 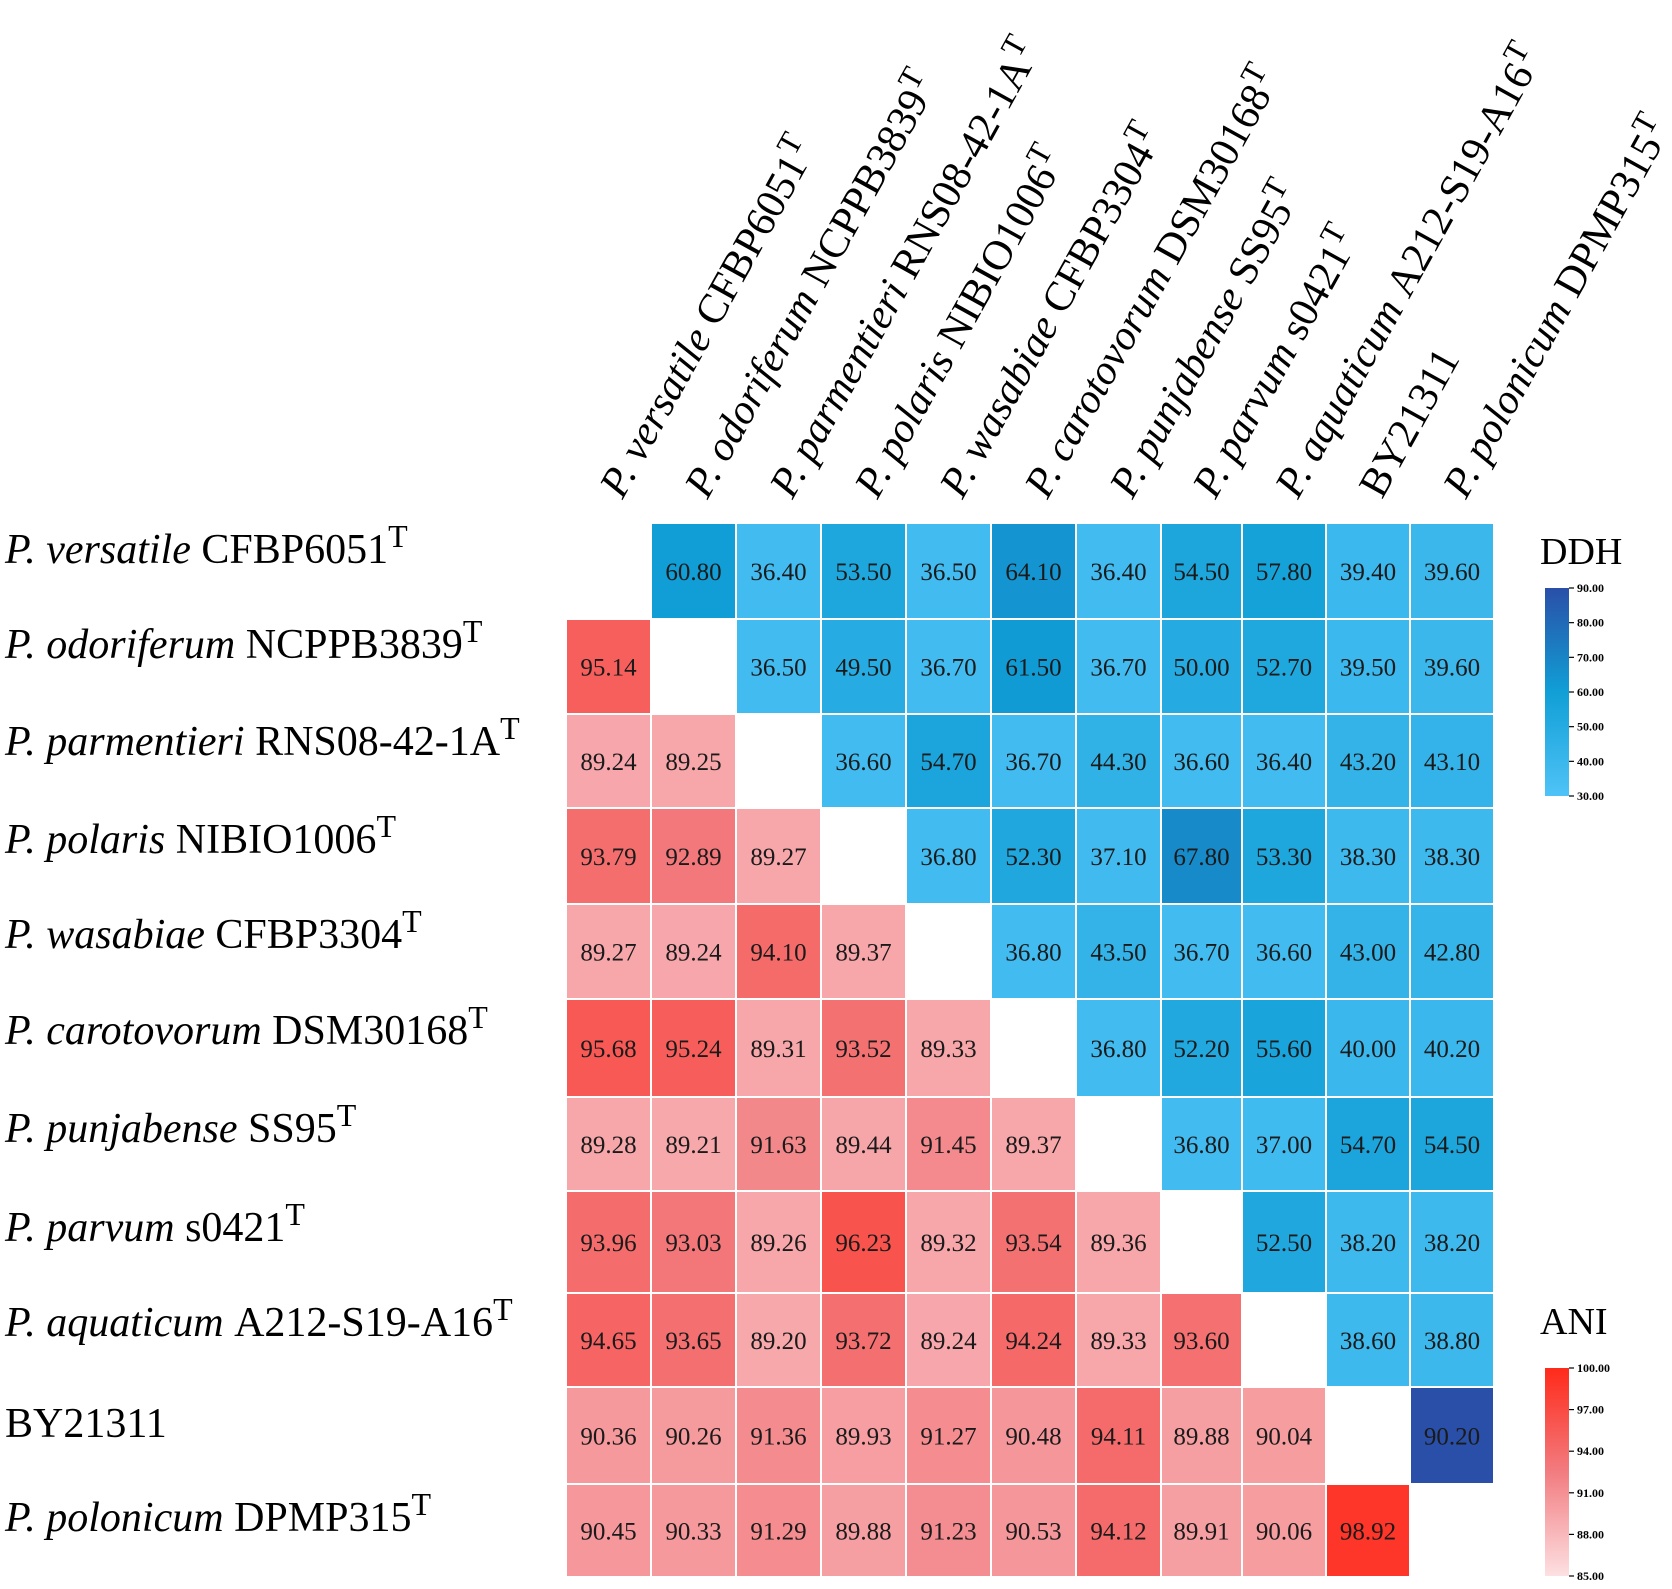 What do you see at coordinates (1590, 1576) in the screenshot?
I see `ani-tick-label: 85.00` at bounding box center [1590, 1576].